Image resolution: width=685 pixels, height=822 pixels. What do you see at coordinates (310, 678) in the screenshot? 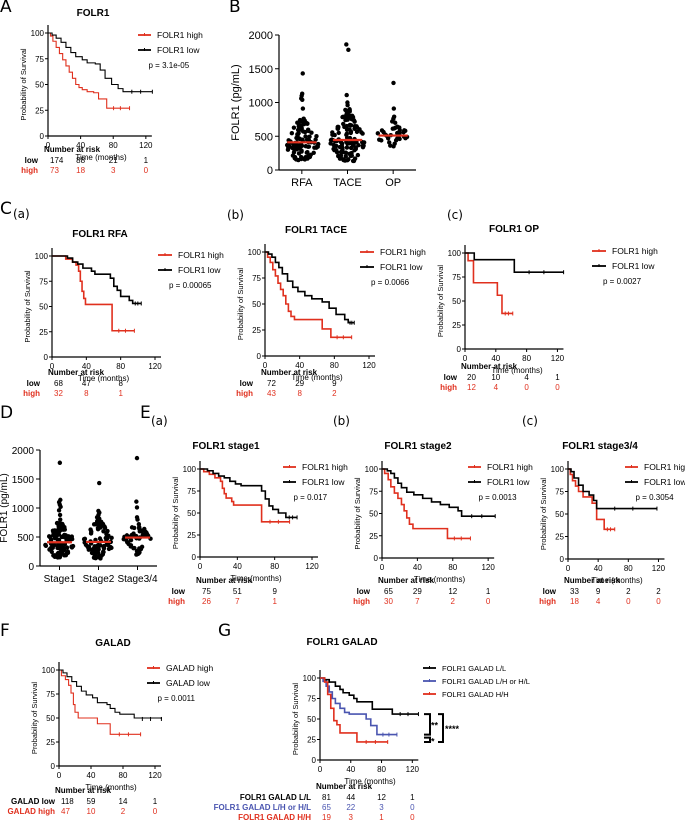
I see `y-tick-label: 100` at bounding box center [310, 678].